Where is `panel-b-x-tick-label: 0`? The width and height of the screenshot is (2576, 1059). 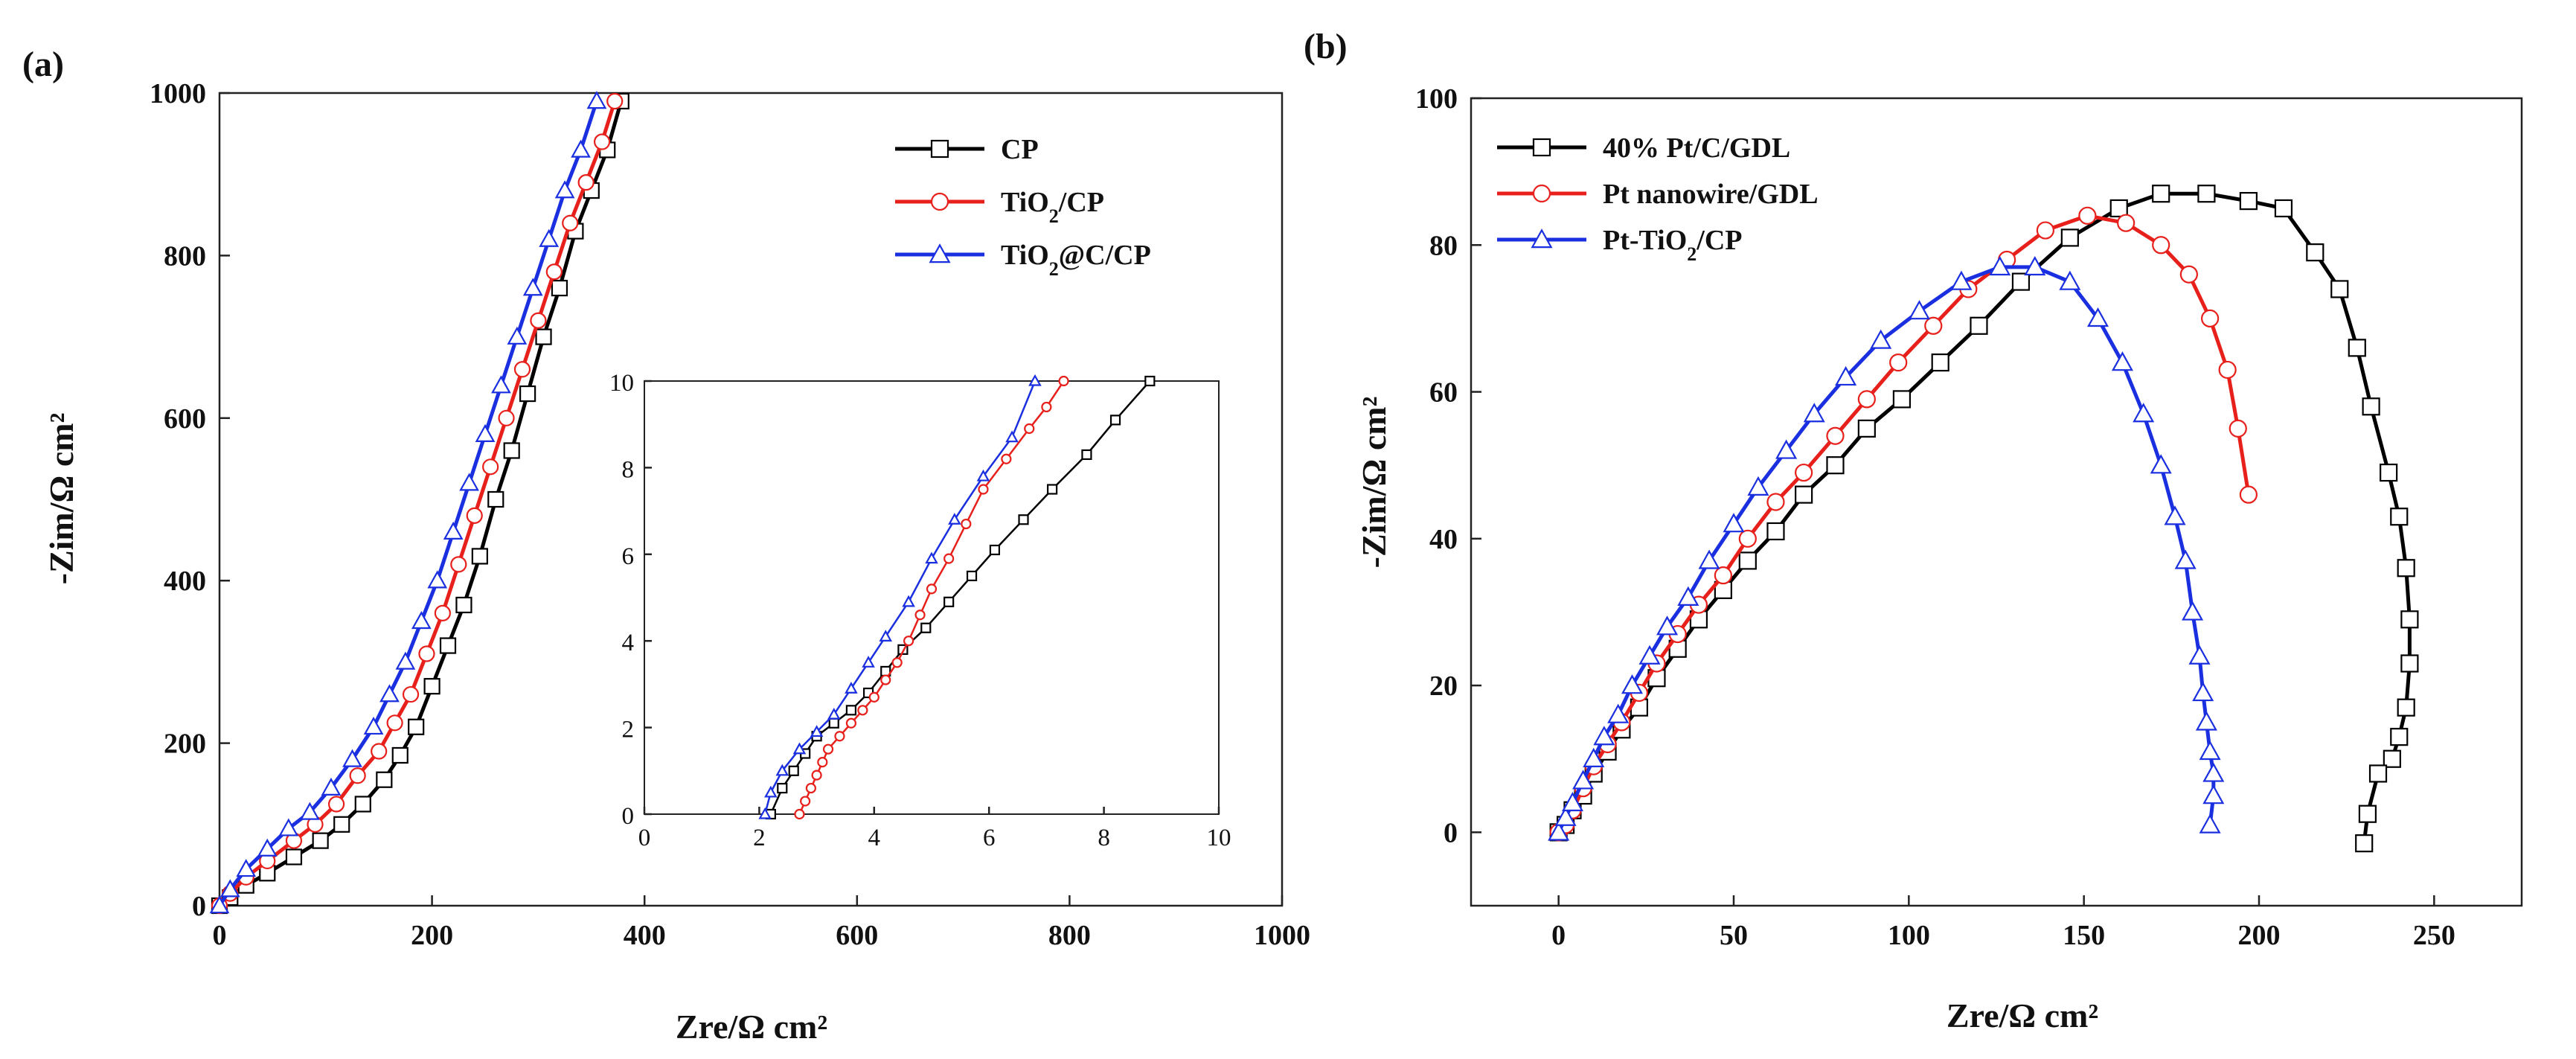 panel-b-x-tick-label: 0 is located at coordinates (1559, 935).